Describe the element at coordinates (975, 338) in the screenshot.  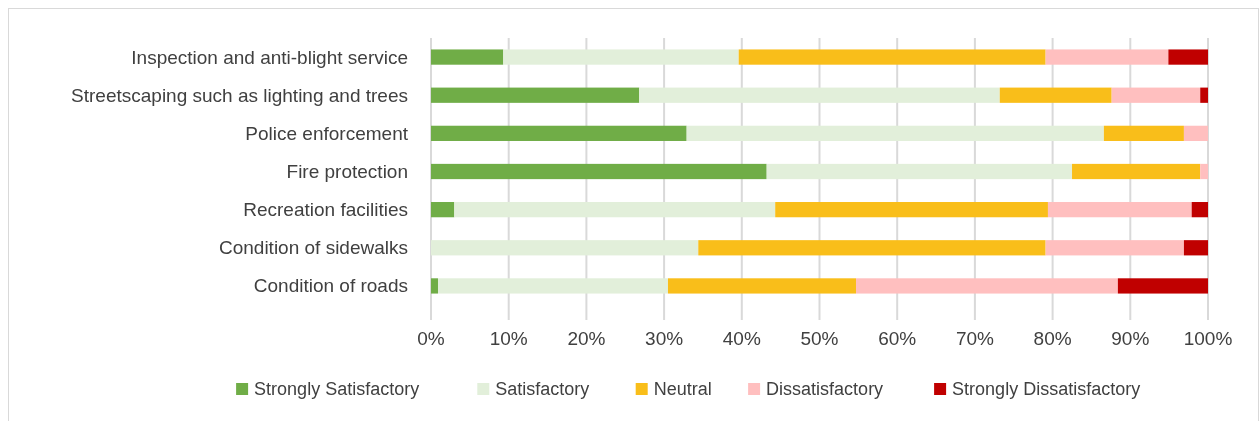
I see `x-tick-label: 70%` at that location.